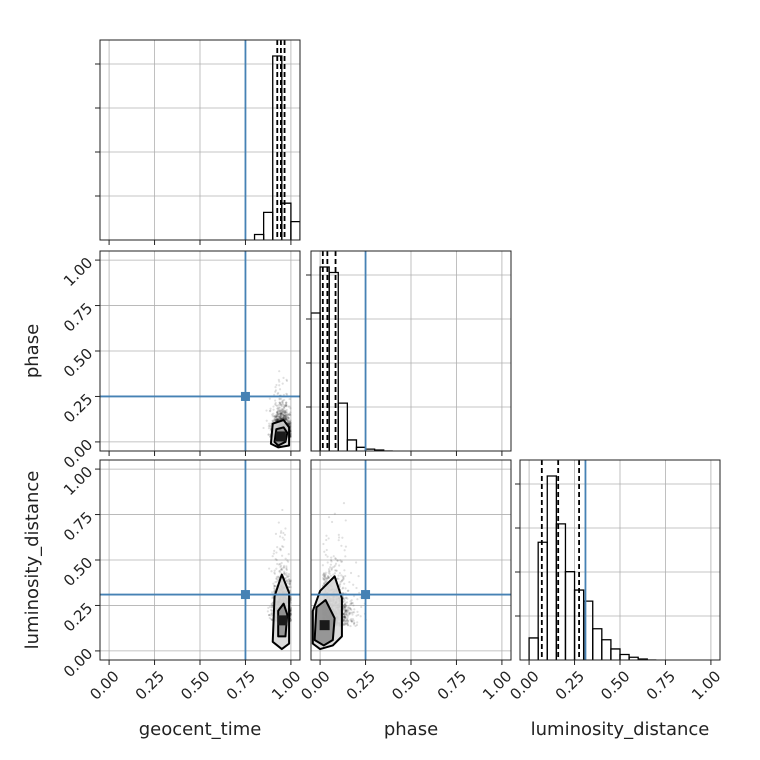  I want to click on y-tick-label: 1.00, so click(78, 481).